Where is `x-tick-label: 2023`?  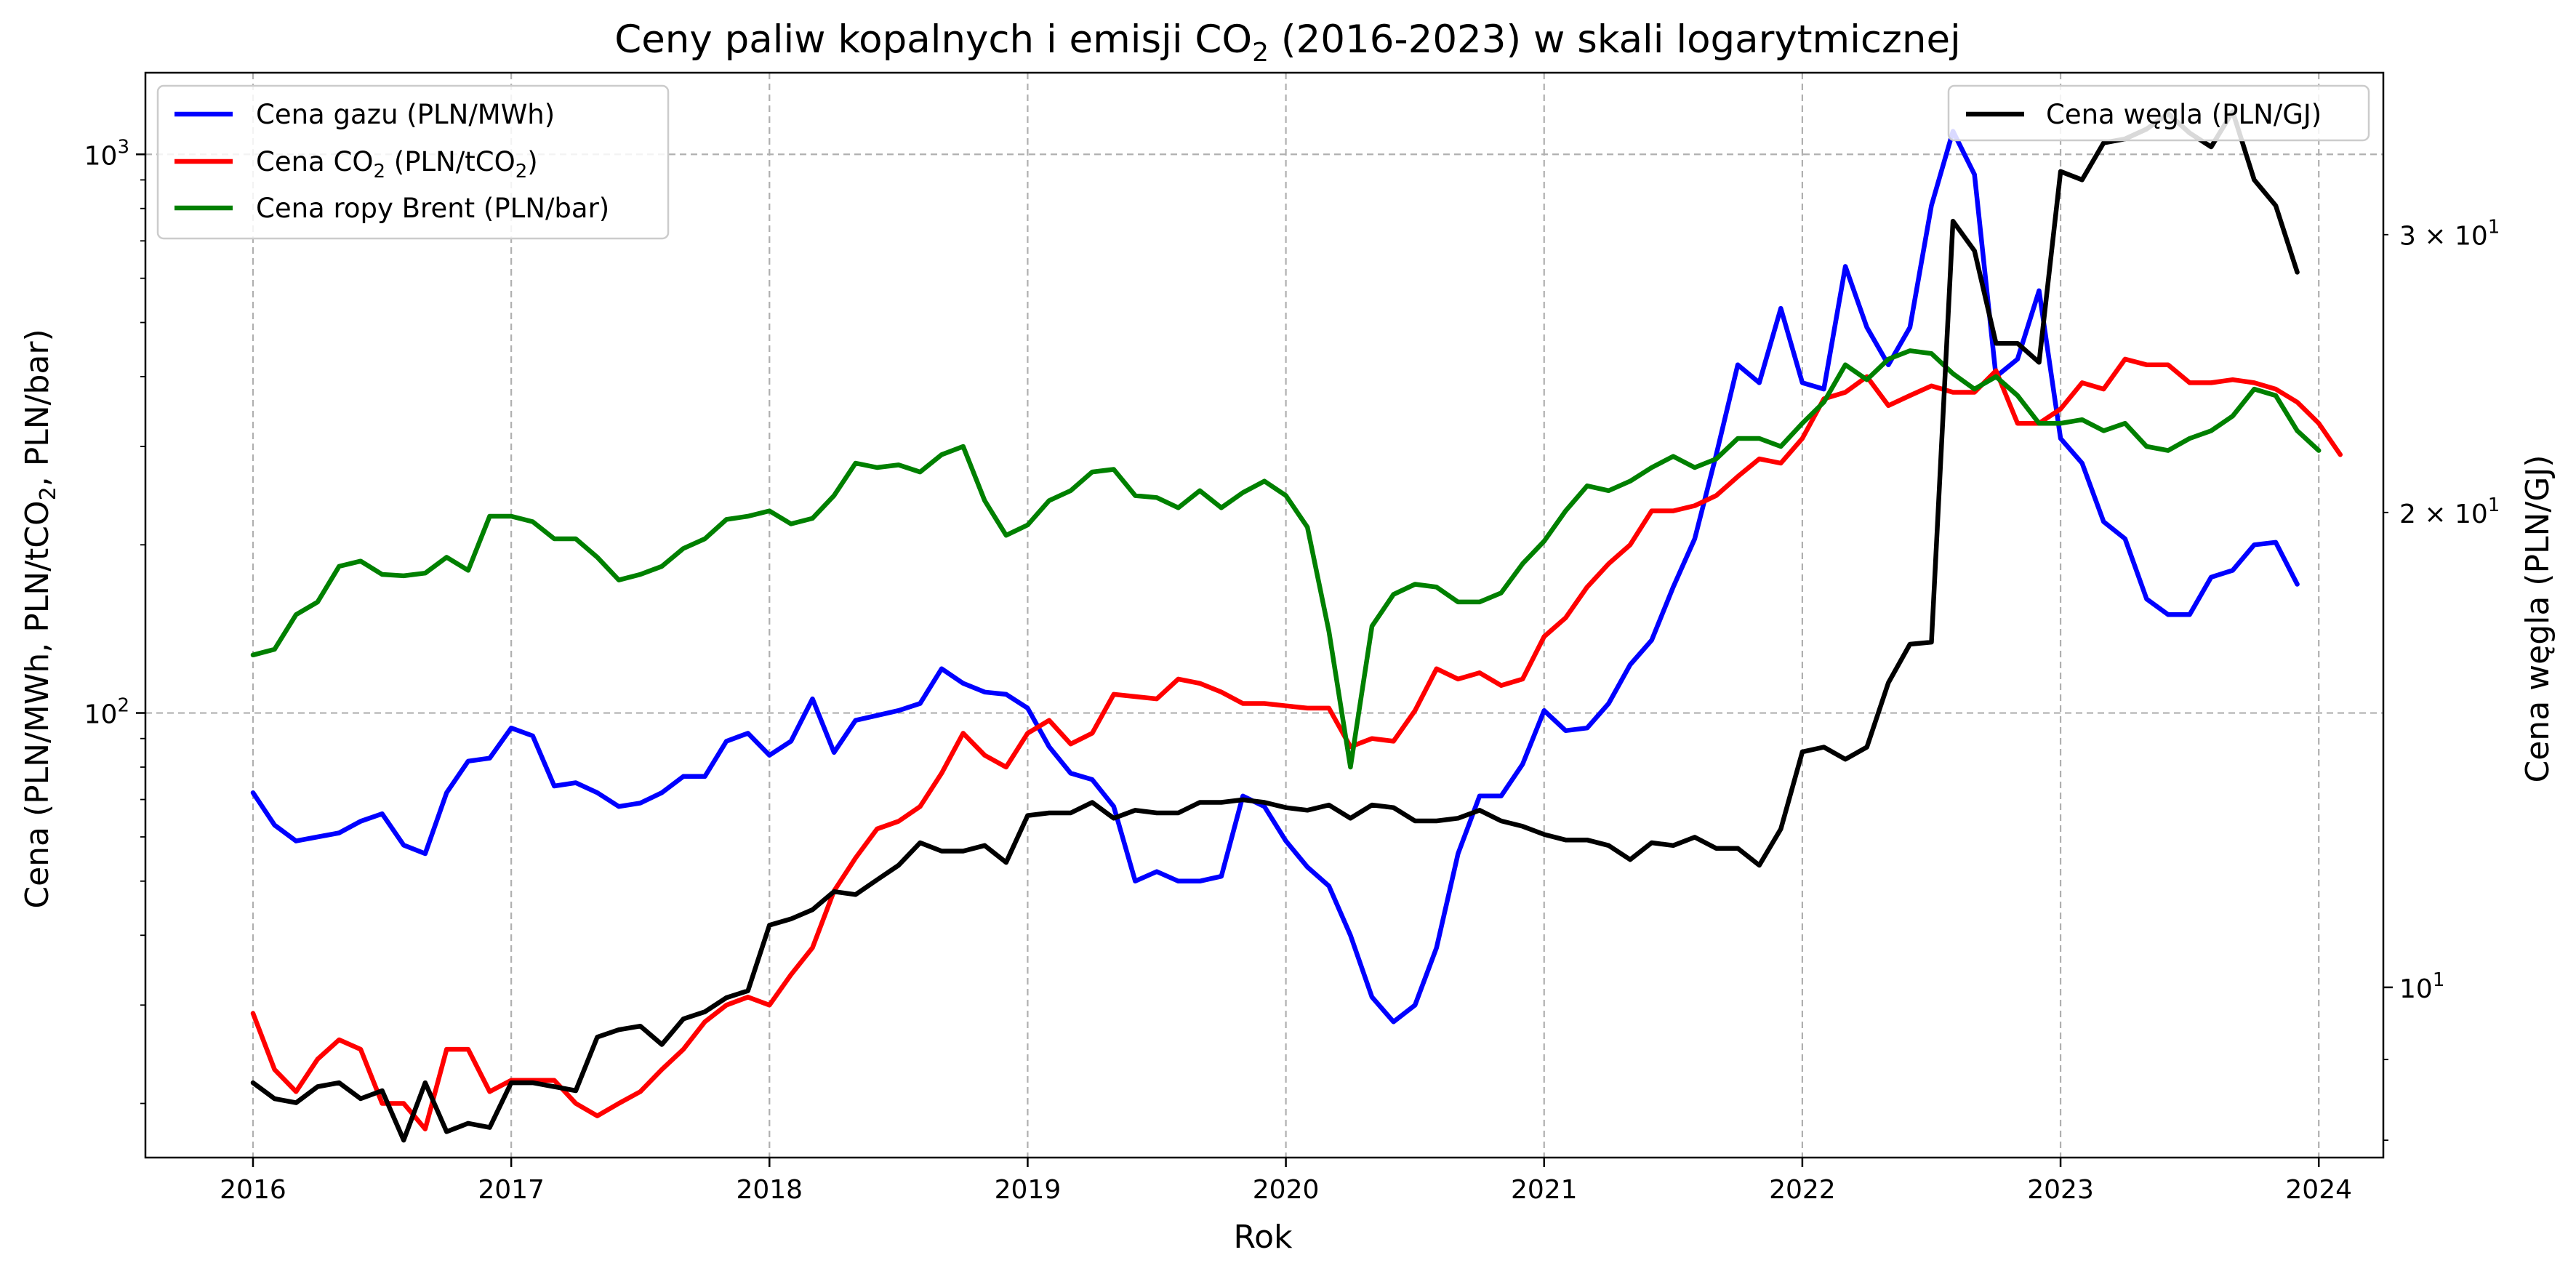 x-tick-label: 2023 is located at coordinates (2060, 1190).